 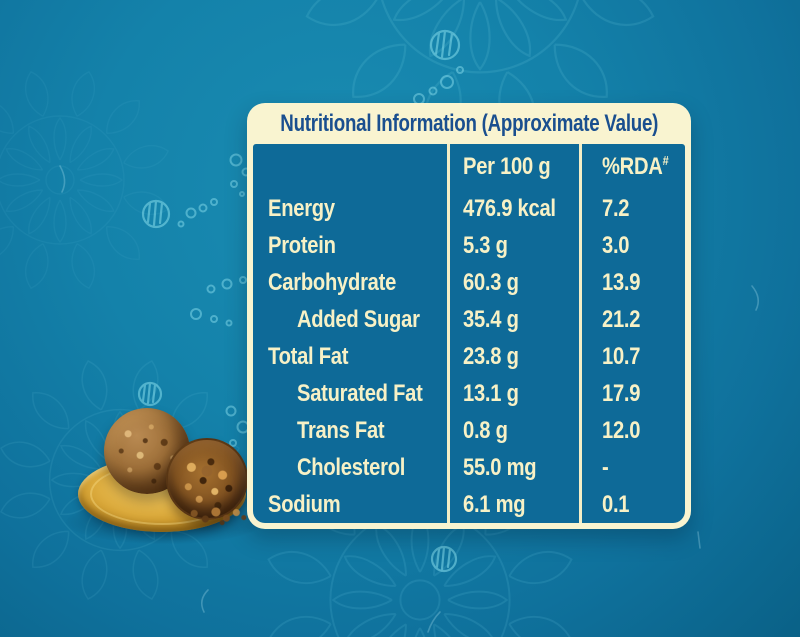 I want to click on col-header-empty, so click(x=350, y=167).